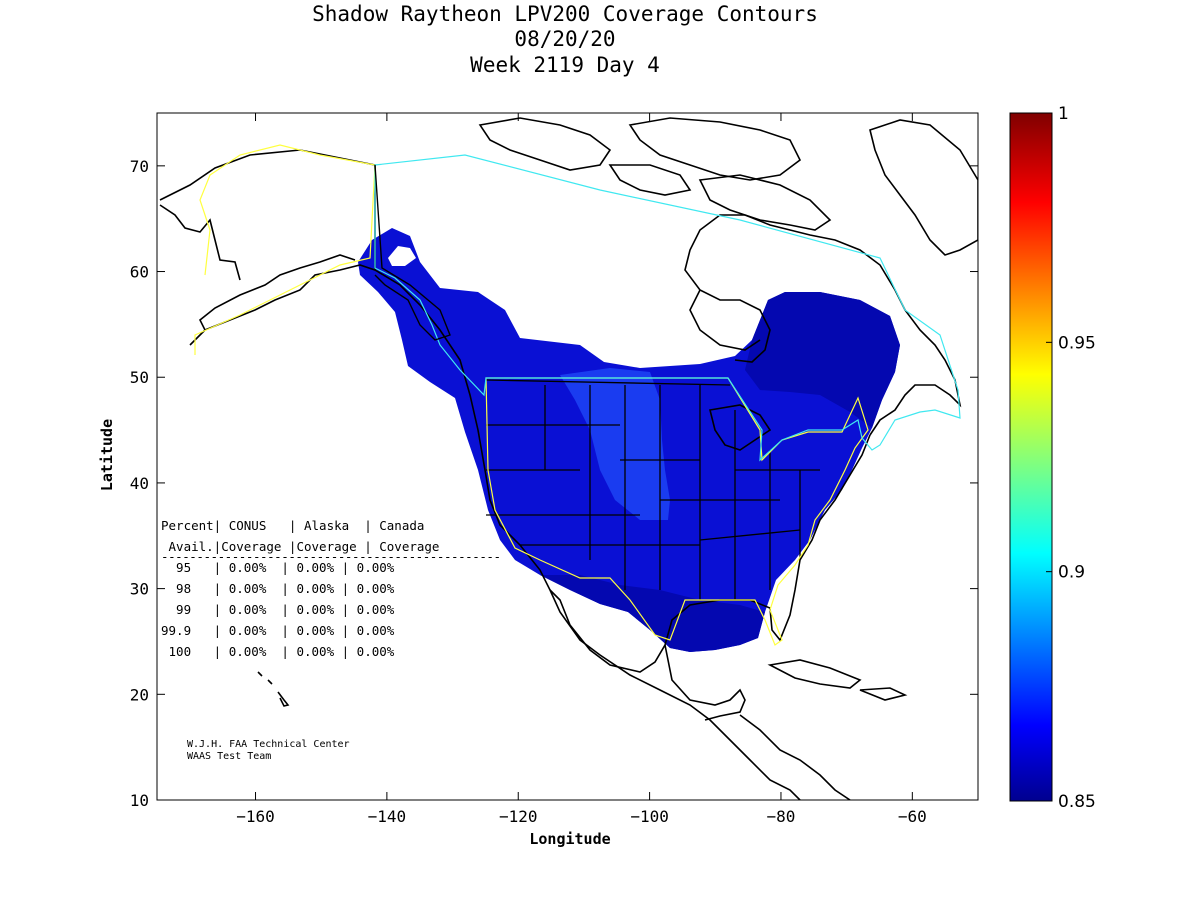 The image size is (1200, 900). Describe the element at coordinates (912, 816) in the screenshot. I see `x-tick-label: −60` at that location.